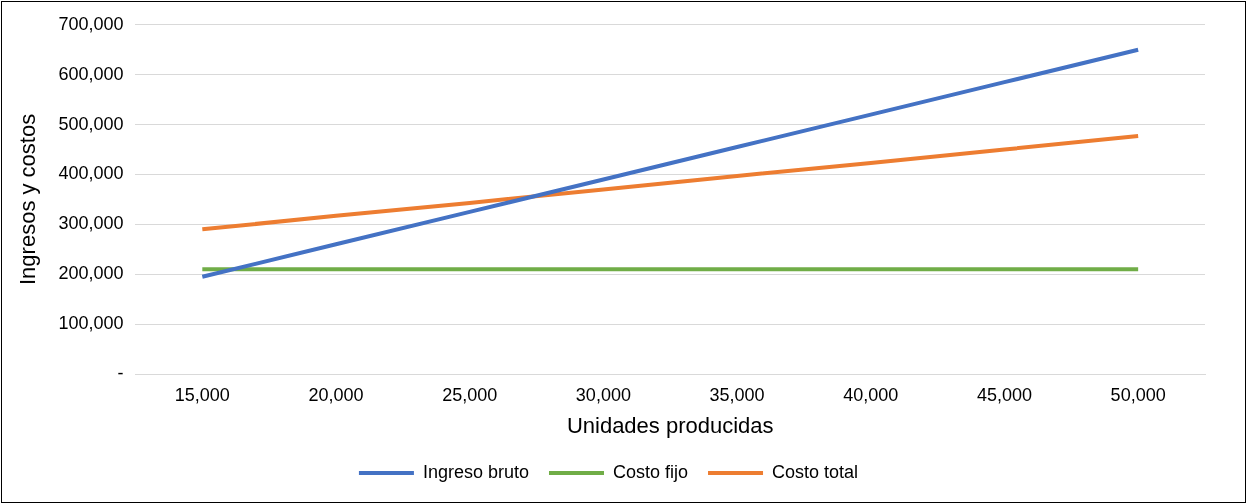 The image size is (1247, 504). Describe the element at coordinates (336, 394) in the screenshot. I see `x-tick-label: 20,000` at that location.